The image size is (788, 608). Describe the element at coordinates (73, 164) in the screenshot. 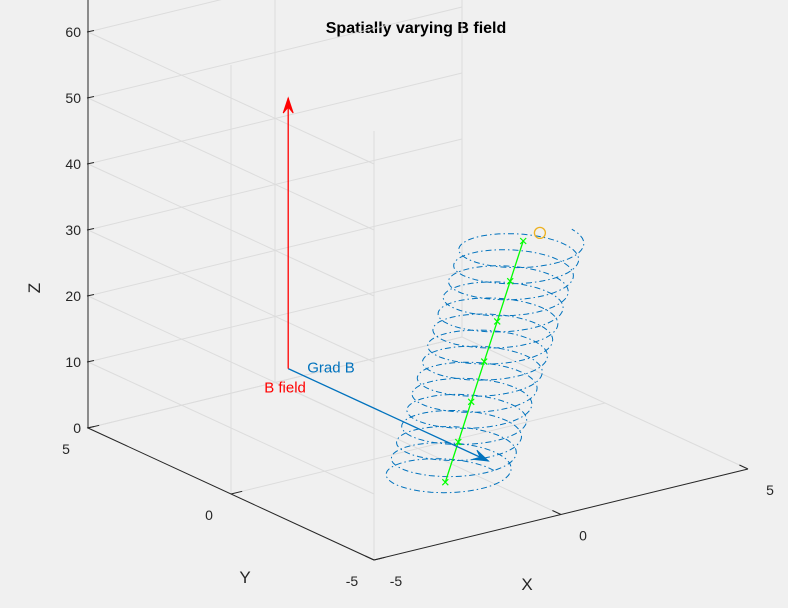

I see `z-tick-label: 40` at that location.